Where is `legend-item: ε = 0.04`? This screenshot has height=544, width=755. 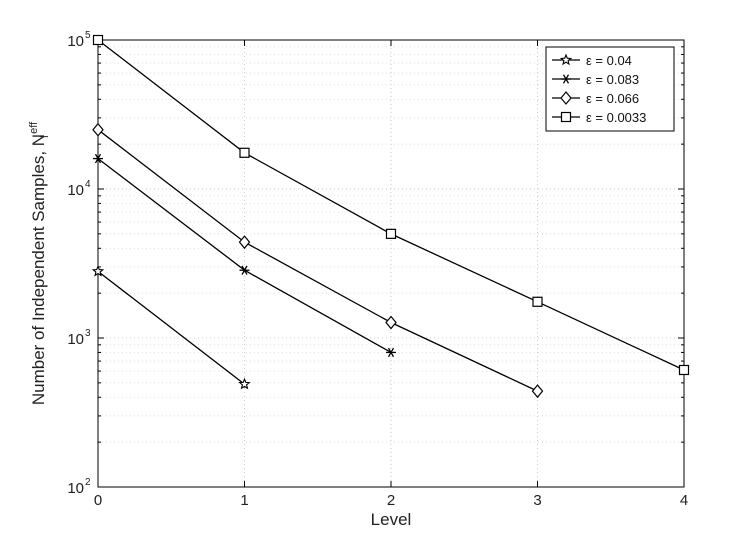
legend-item: ε = 0.04 is located at coordinates (592, 60).